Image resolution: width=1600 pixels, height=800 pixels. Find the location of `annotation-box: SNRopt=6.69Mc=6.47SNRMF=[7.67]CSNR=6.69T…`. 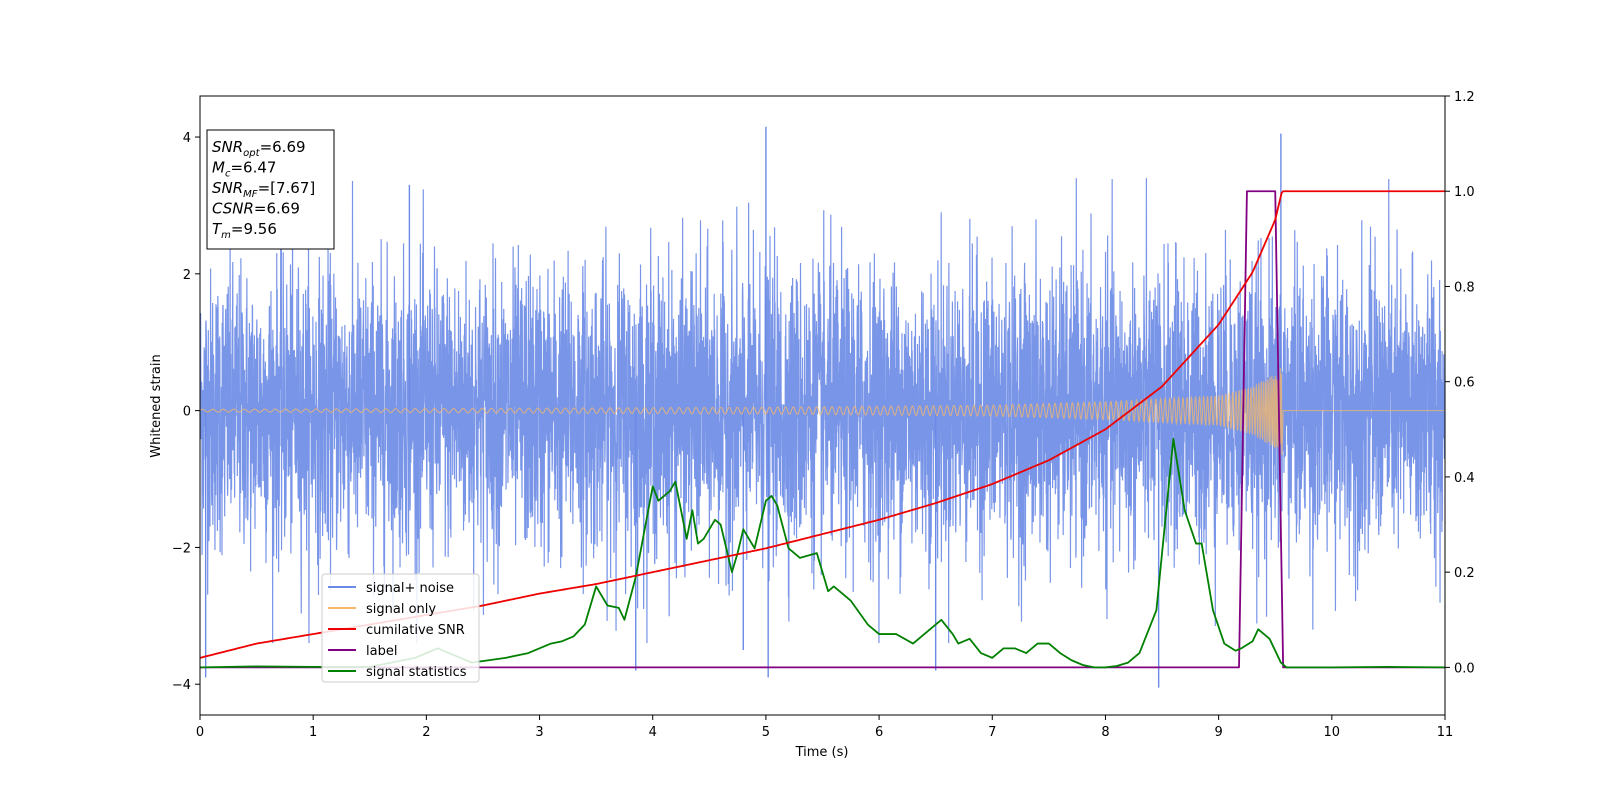

annotation-box: SNRopt=6.69Mc=6.47SNRMF=[7.67]CSNR=6.69T… is located at coordinates (270, 189).